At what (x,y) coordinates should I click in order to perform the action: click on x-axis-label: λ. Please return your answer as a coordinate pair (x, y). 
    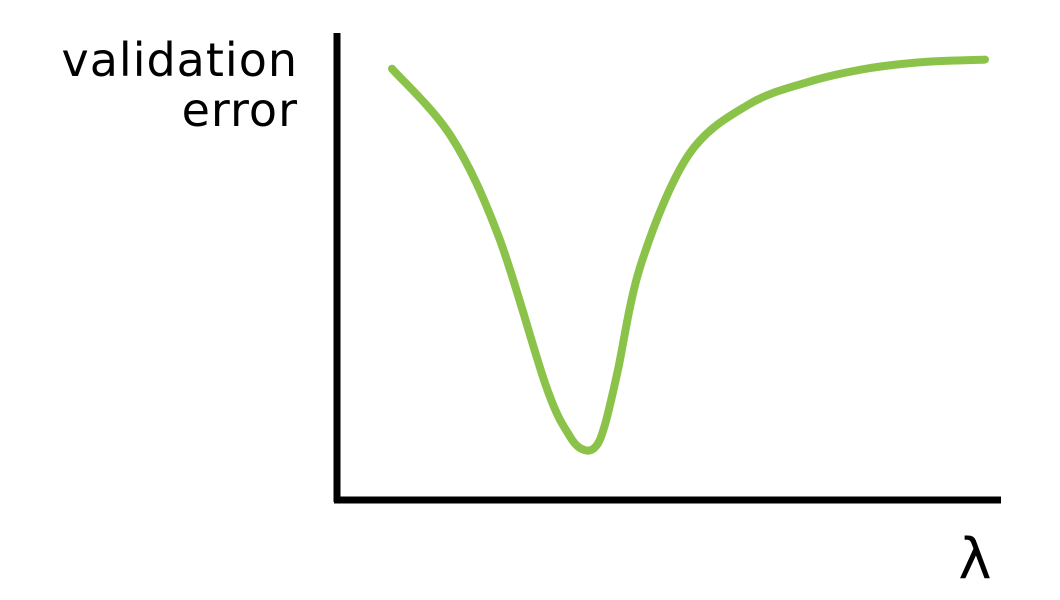
    Looking at the image, I should click on (974, 559).